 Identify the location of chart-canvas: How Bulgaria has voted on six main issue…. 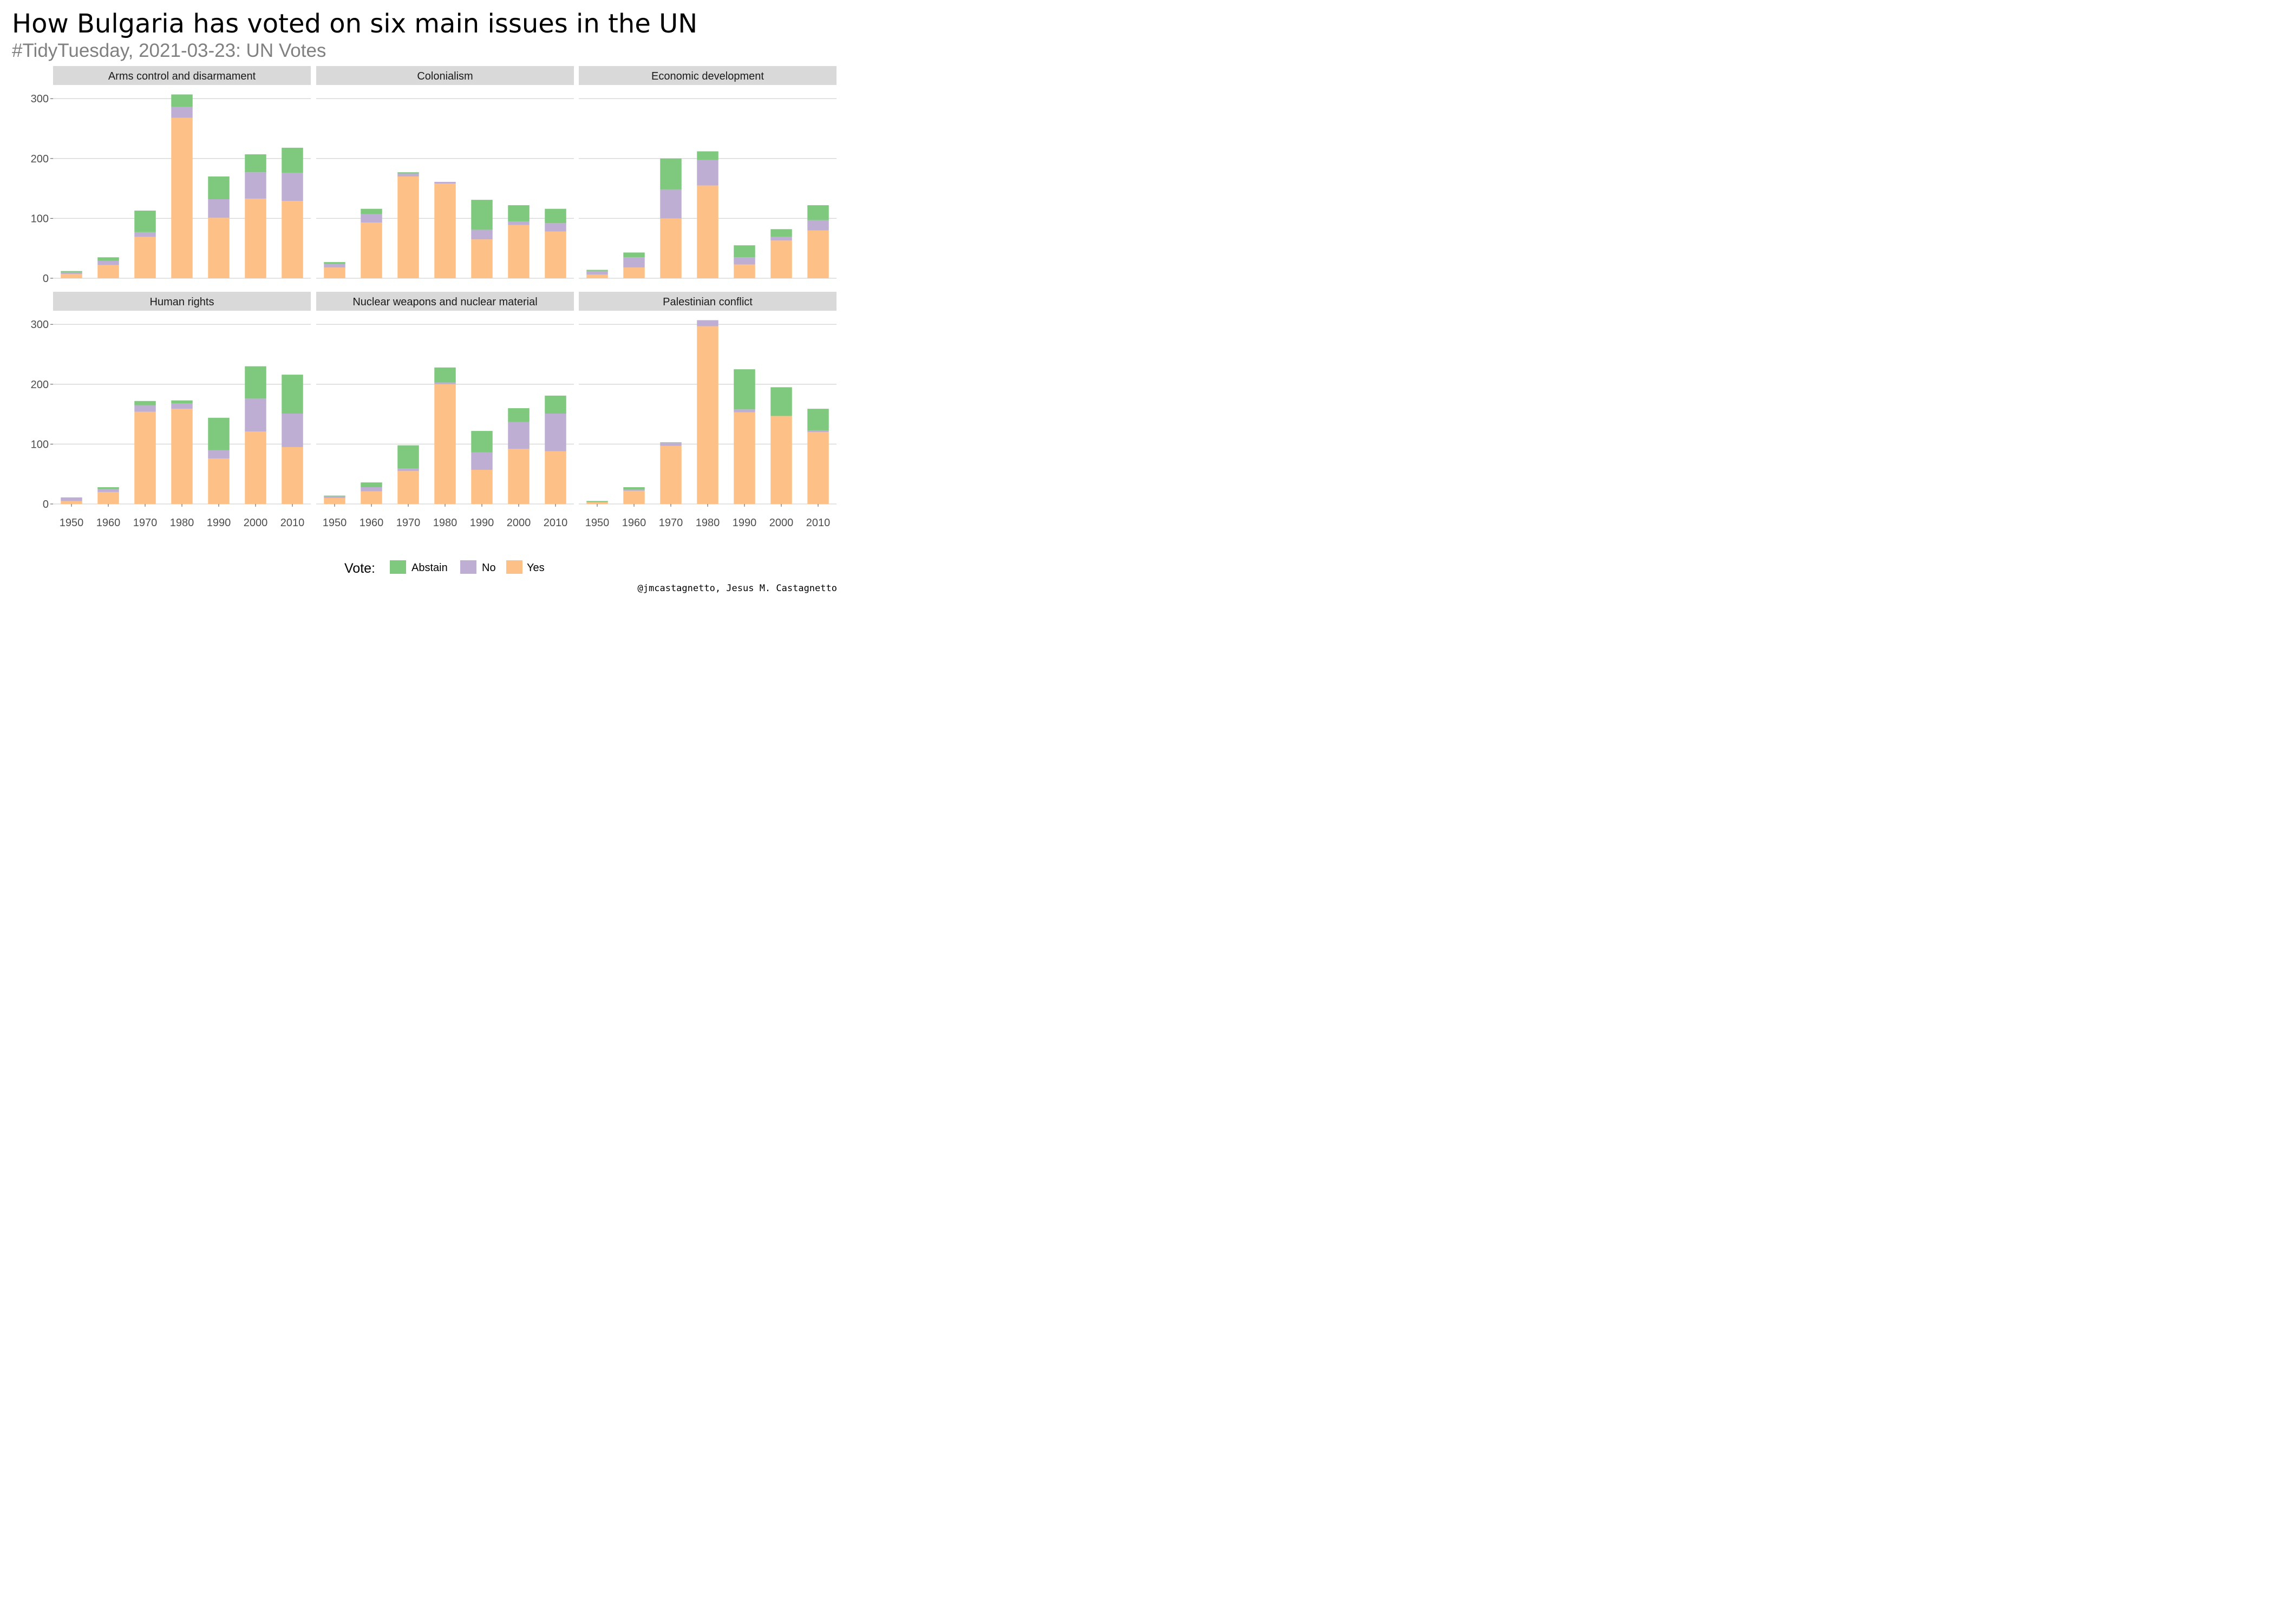
(425, 301).